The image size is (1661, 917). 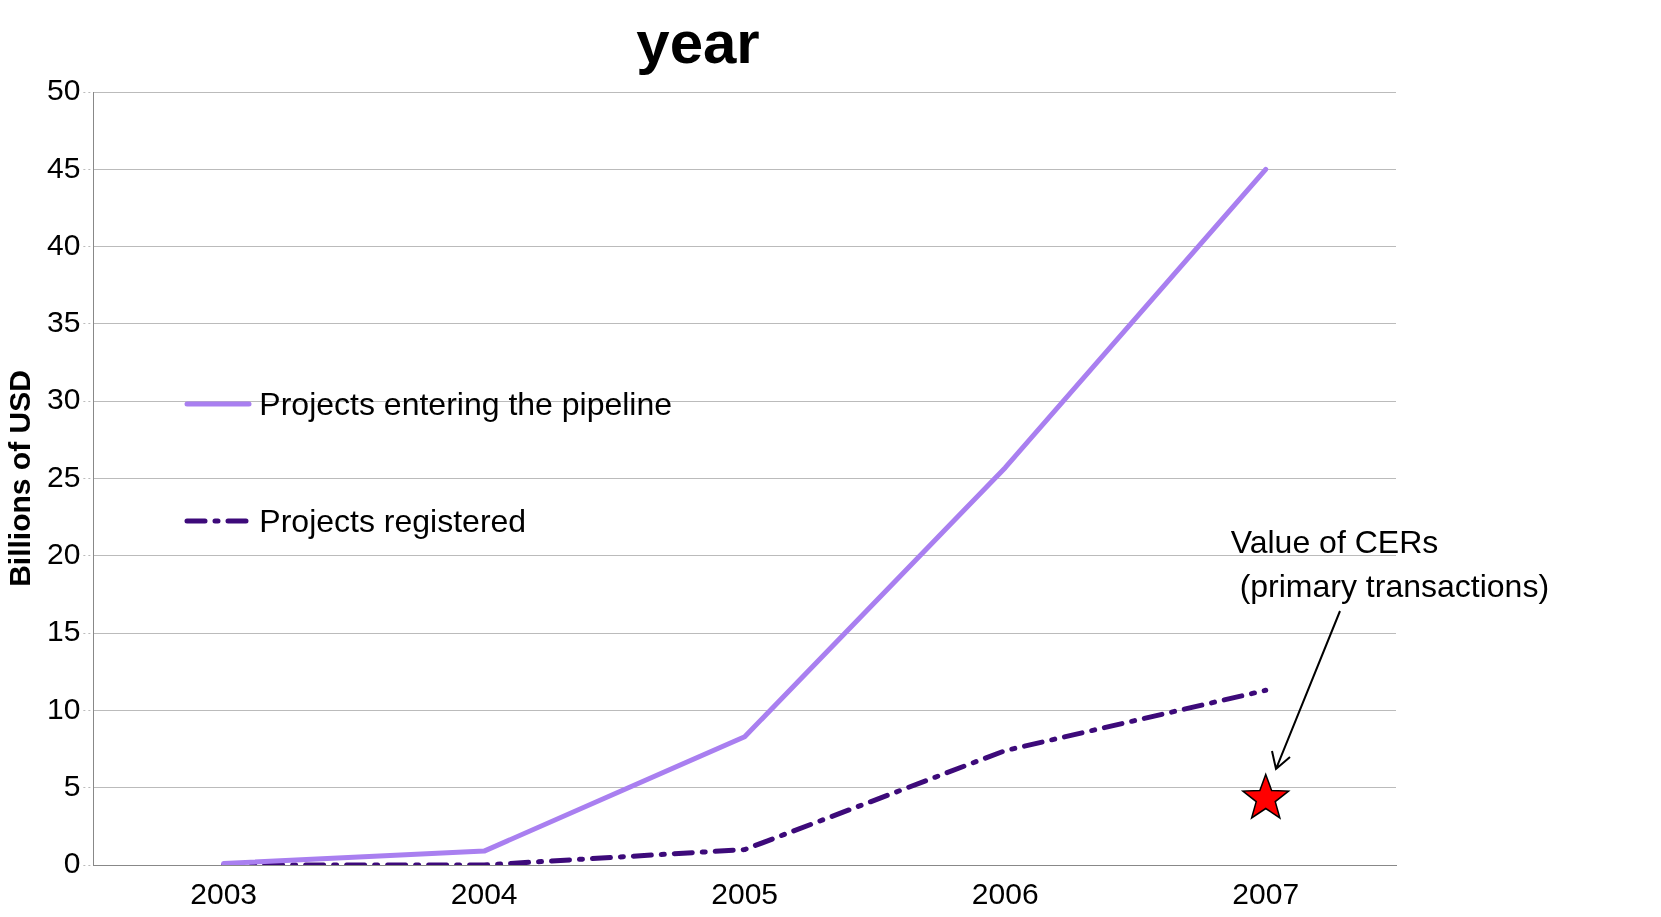 I want to click on y-tick-label: 5, so click(x=72, y=785).